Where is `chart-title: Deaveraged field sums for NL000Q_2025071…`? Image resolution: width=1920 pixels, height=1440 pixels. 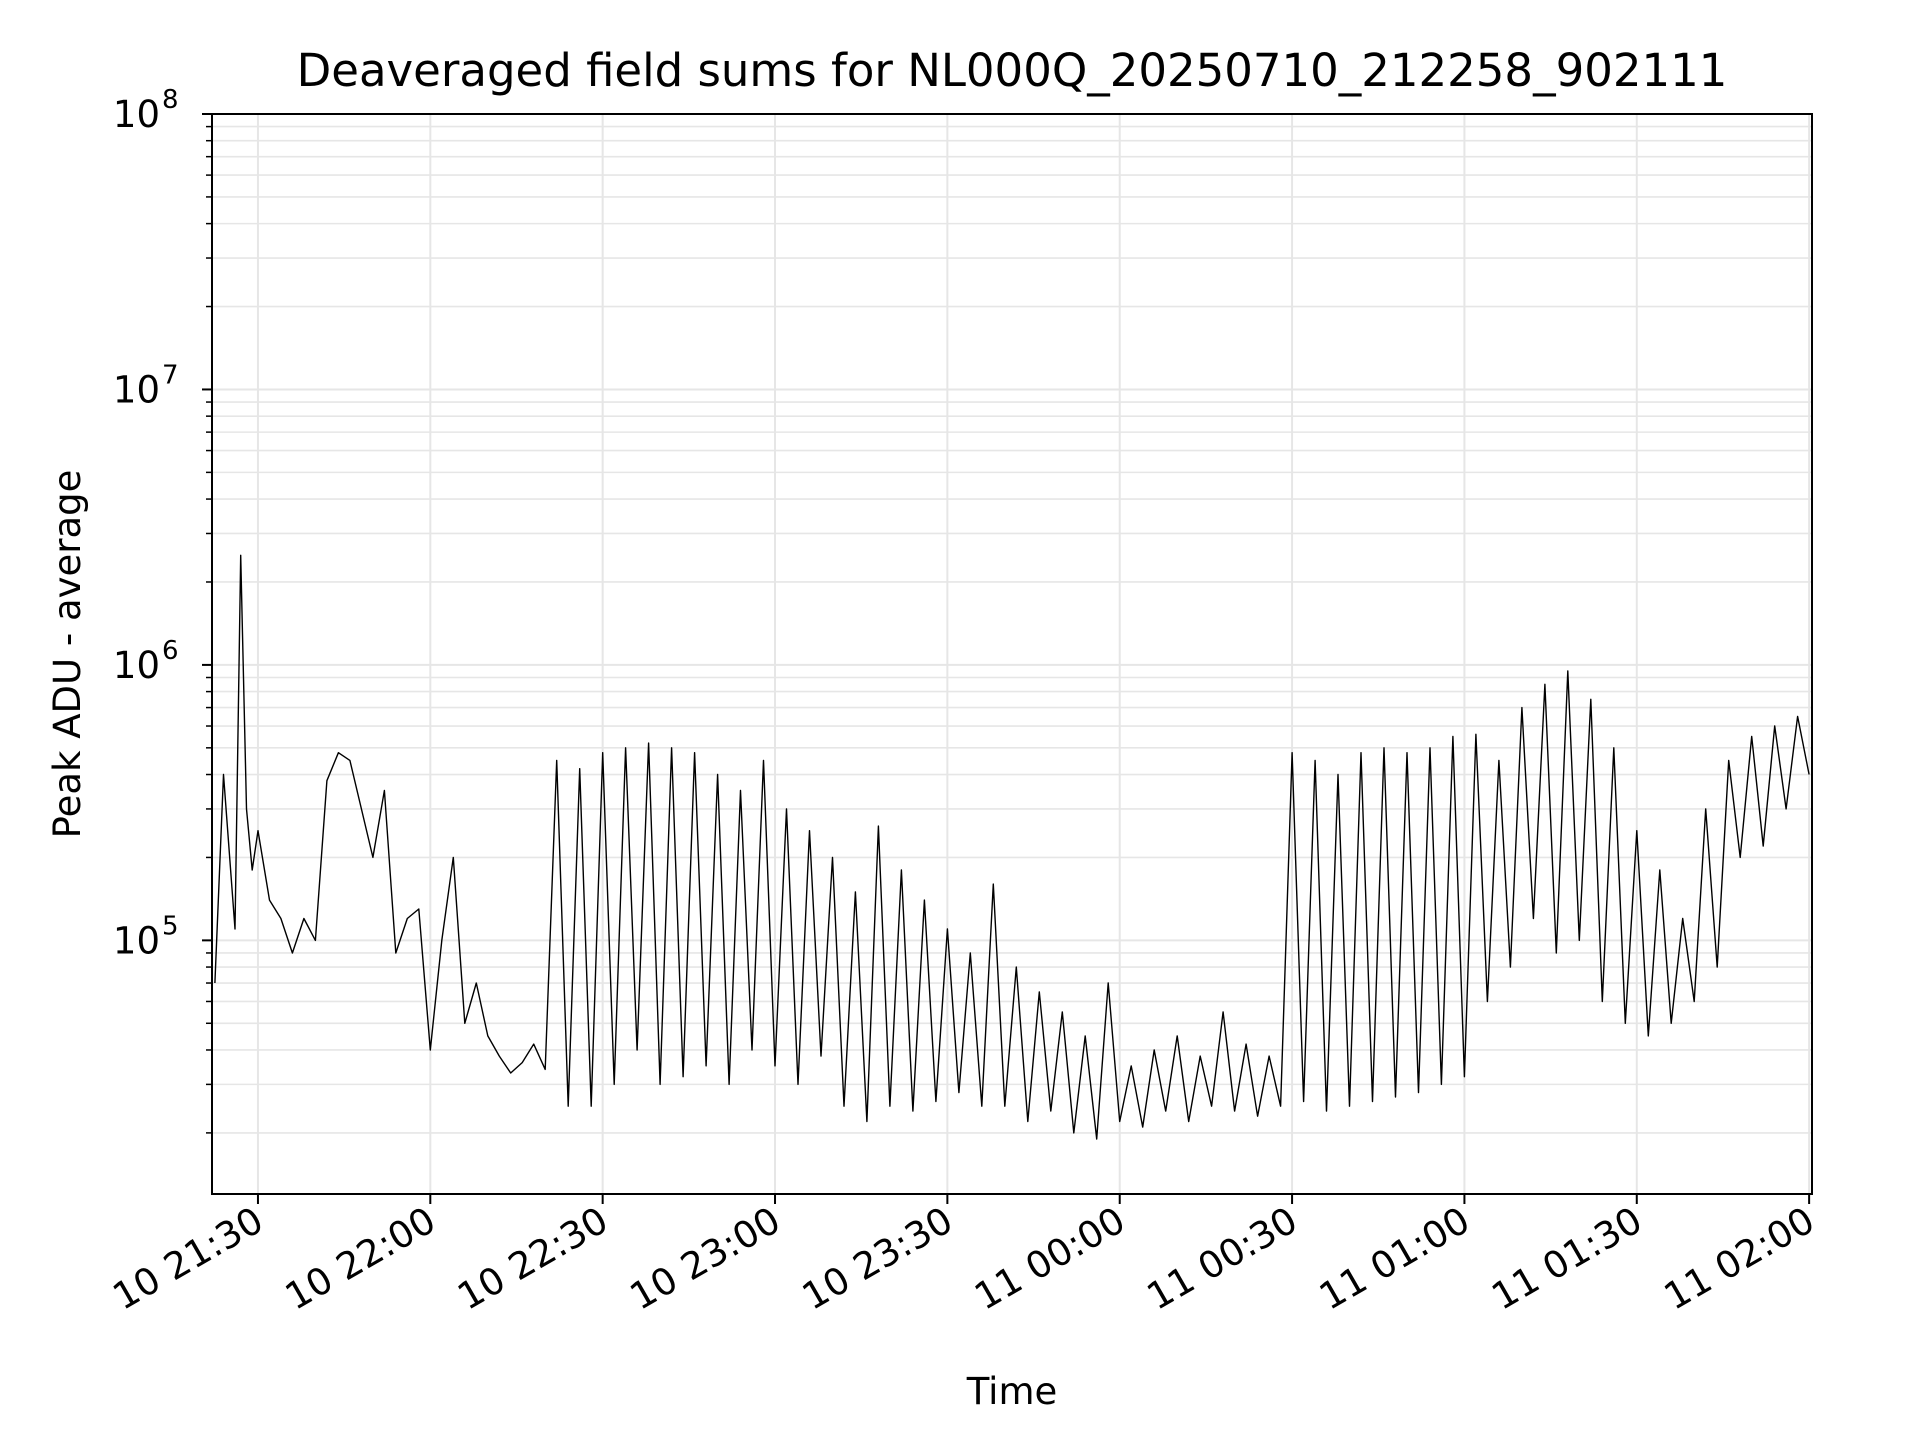 chart-title: Deaveraged field sums for NL000Q_2025071… is located at coordinates (1012, 70).